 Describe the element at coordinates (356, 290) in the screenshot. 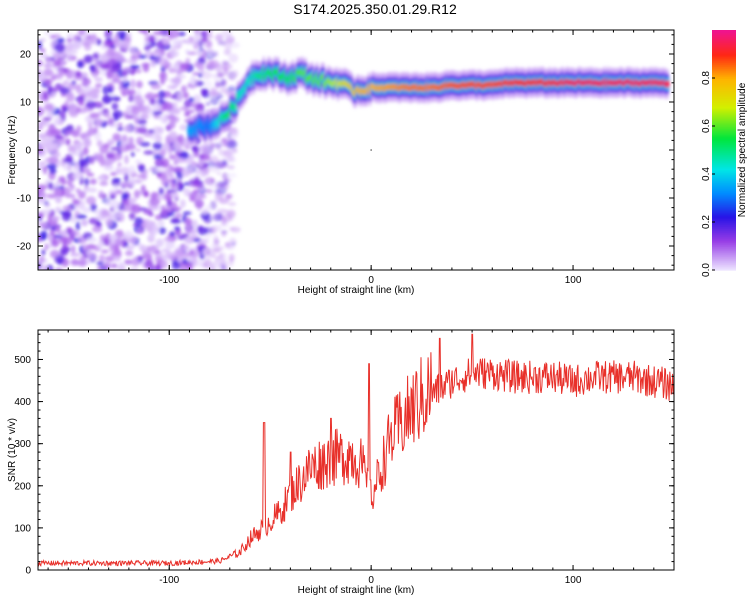

I see `spectrogram-x-axis-label: Height of straight line (km)` at that location.